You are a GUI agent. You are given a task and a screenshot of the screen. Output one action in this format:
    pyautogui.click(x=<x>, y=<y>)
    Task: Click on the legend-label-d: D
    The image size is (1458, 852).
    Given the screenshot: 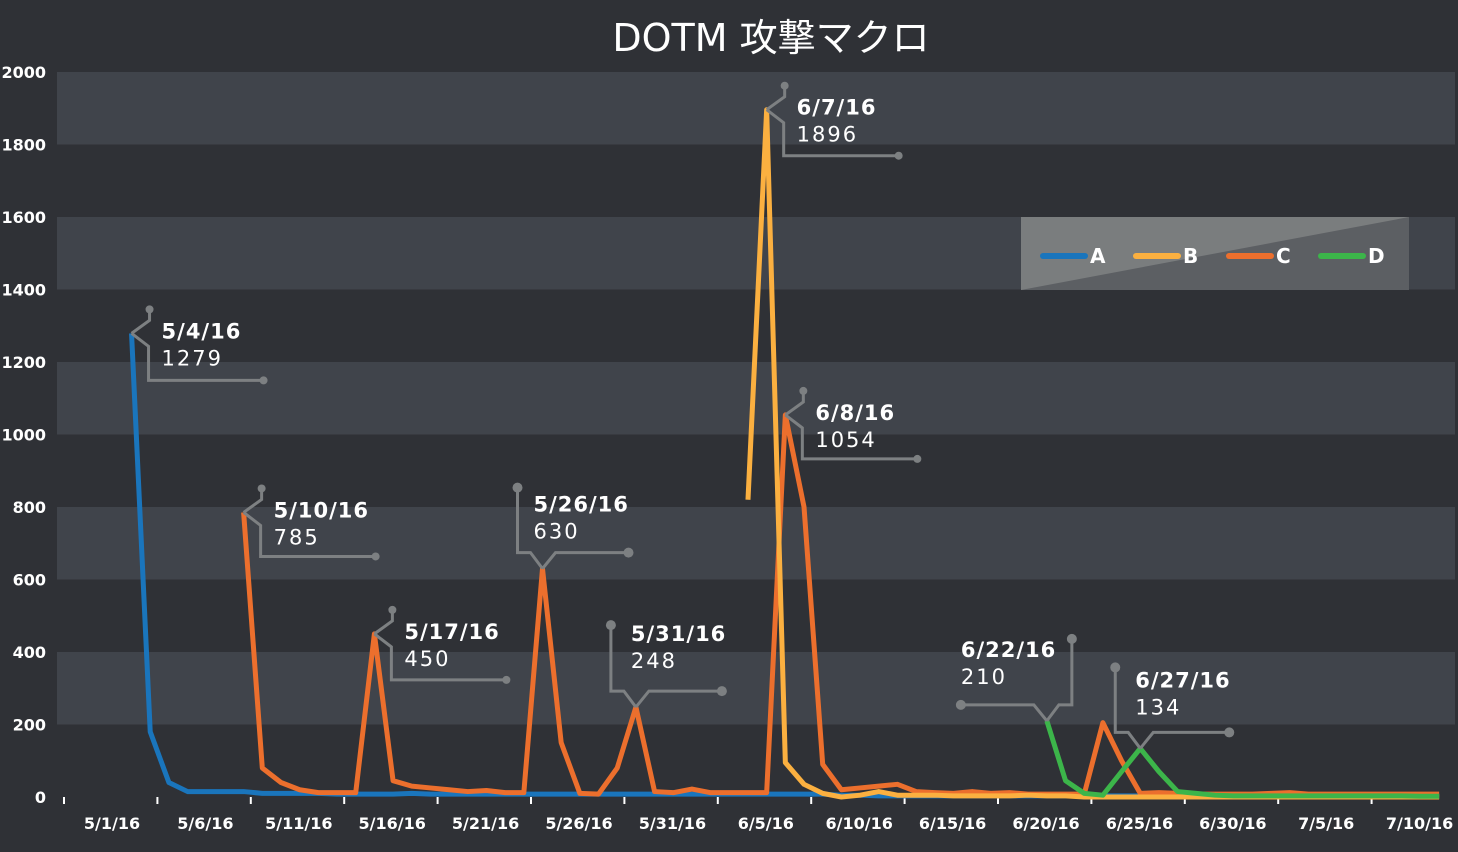 What is the action you would take?
    pyautogui.click(x=1376, y=256)
    